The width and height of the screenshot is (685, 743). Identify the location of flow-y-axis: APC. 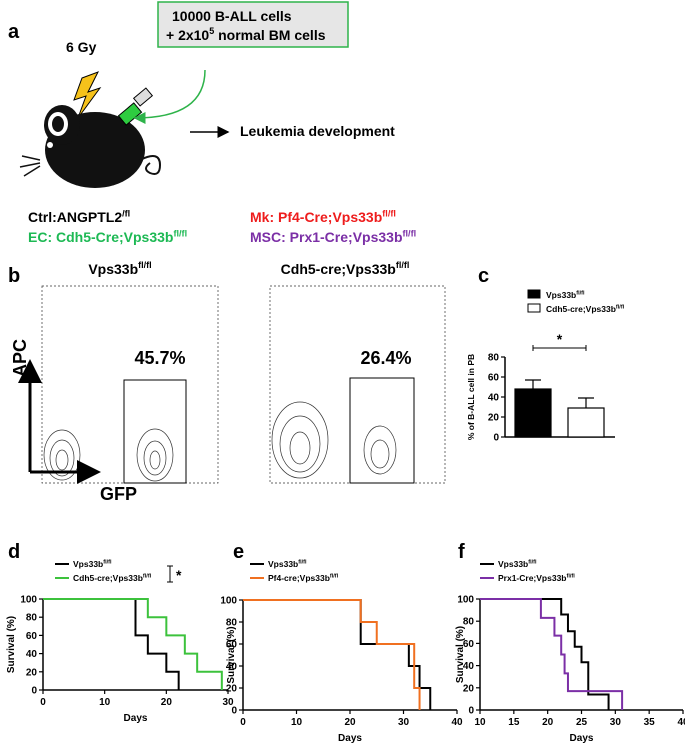
(20, 358).